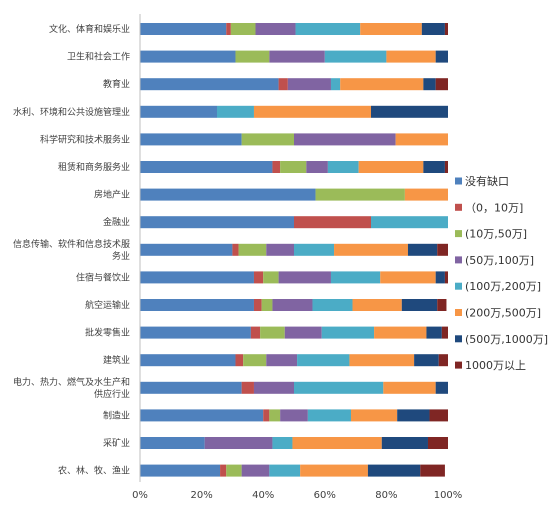 Image resolution: width=553 pixels, height=511 pixels. Describe the element at coordinates (116, 415) in the screenshot. I see `category-label: 制造业` at that location.